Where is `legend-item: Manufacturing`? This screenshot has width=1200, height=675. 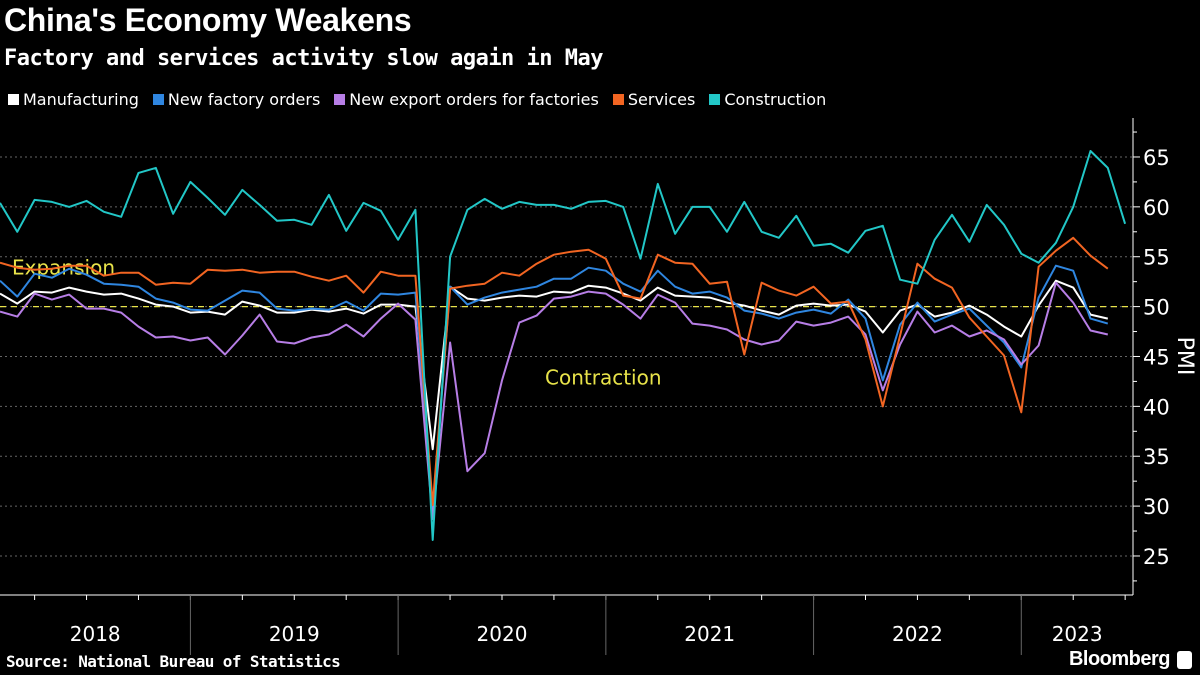 legend-item: Manufacturing is located at coordinates (73, 99).